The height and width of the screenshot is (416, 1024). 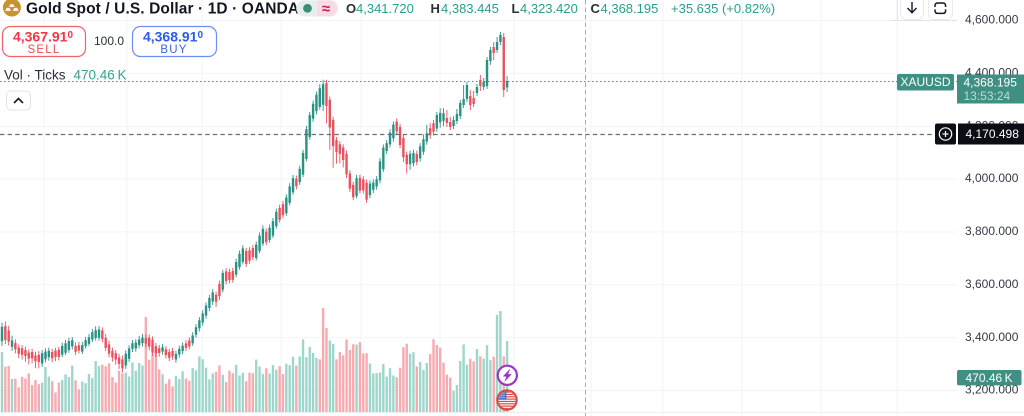 What do you see at coordinates (993, 134) in the screenshot?
I see `svg-text: 4,170.498` at bounding box center [993, 134].